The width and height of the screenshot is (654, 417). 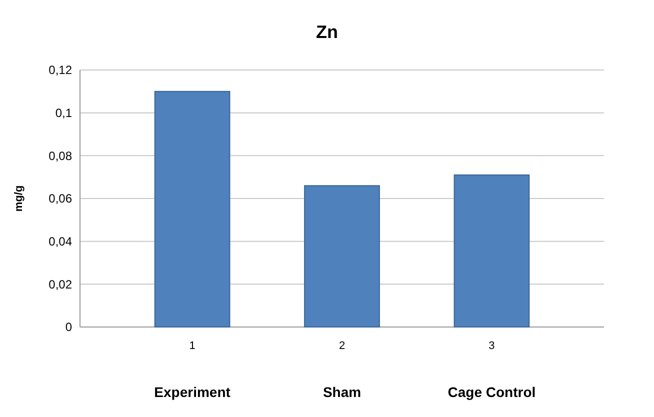 I want to click on x-tick-label: 1, so click(x=192, y=346).